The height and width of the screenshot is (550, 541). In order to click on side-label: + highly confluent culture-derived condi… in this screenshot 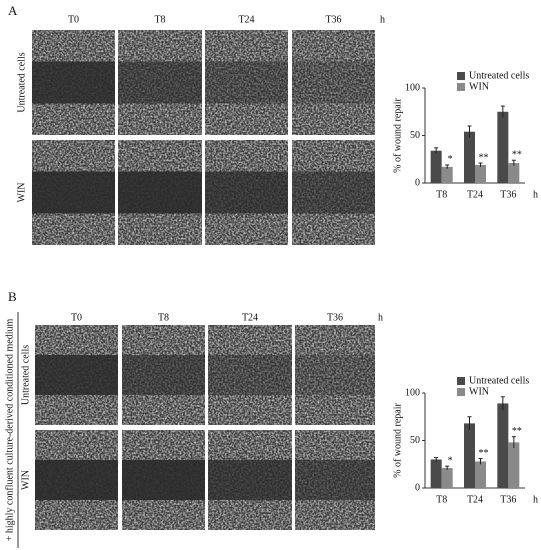, I will do `click(9, 430)`.